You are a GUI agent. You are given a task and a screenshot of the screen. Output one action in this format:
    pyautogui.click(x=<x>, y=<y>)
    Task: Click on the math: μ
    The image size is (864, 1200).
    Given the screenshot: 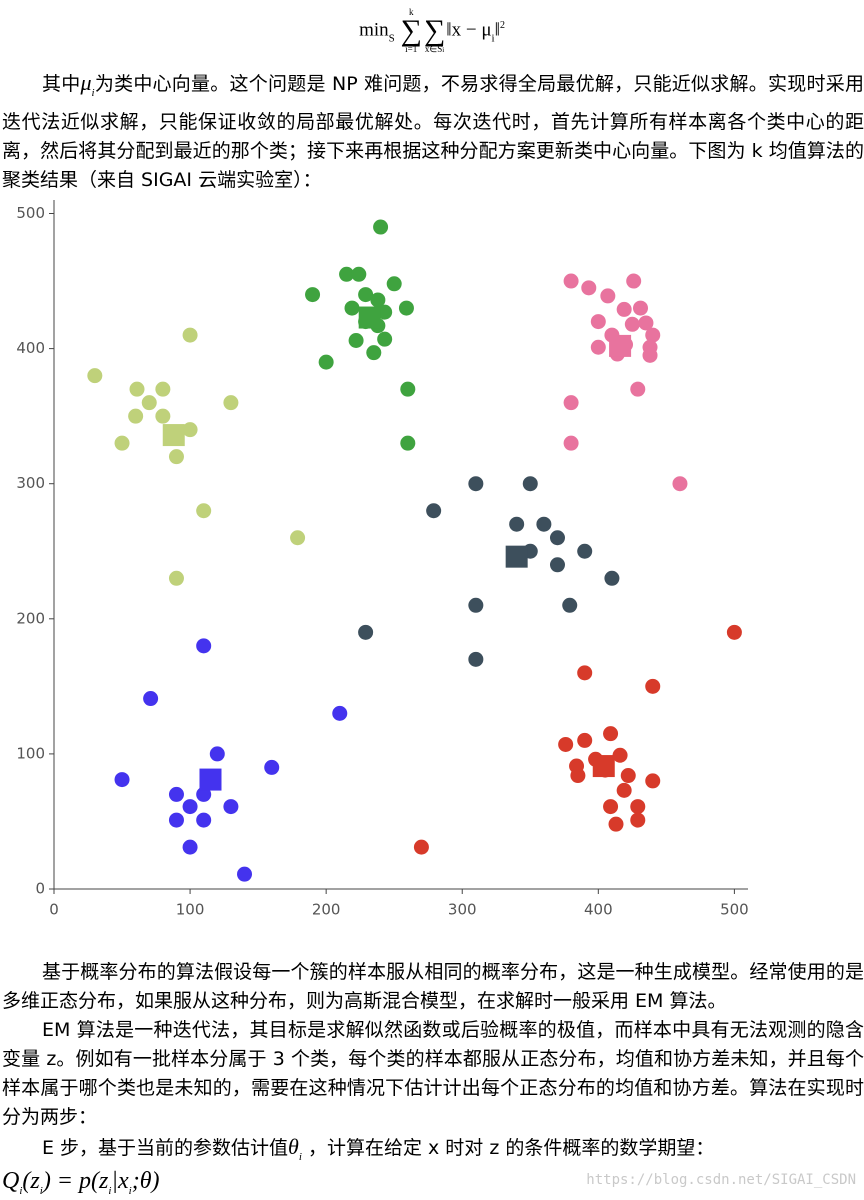 What is the action you would take?
    pyautogui.click(x=86, y=82)
    